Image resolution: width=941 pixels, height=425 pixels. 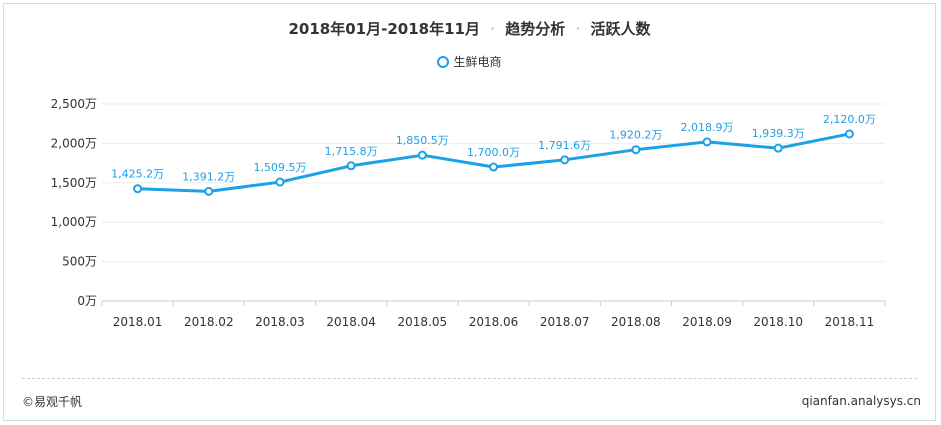 I want to click on data-label: 1,850.5万, so click(x=422, y=140).